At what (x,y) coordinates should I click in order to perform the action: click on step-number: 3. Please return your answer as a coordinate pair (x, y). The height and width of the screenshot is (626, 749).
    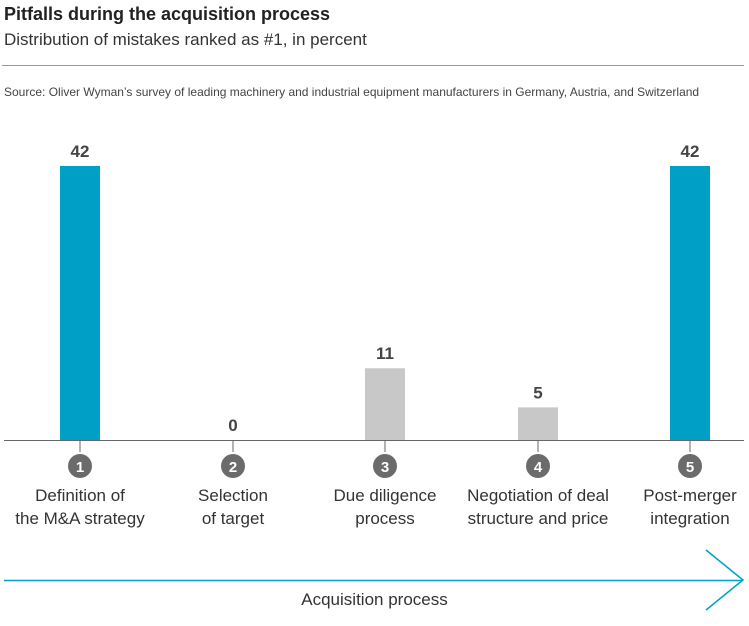
    Looking at the image, I should click on (385, 467).